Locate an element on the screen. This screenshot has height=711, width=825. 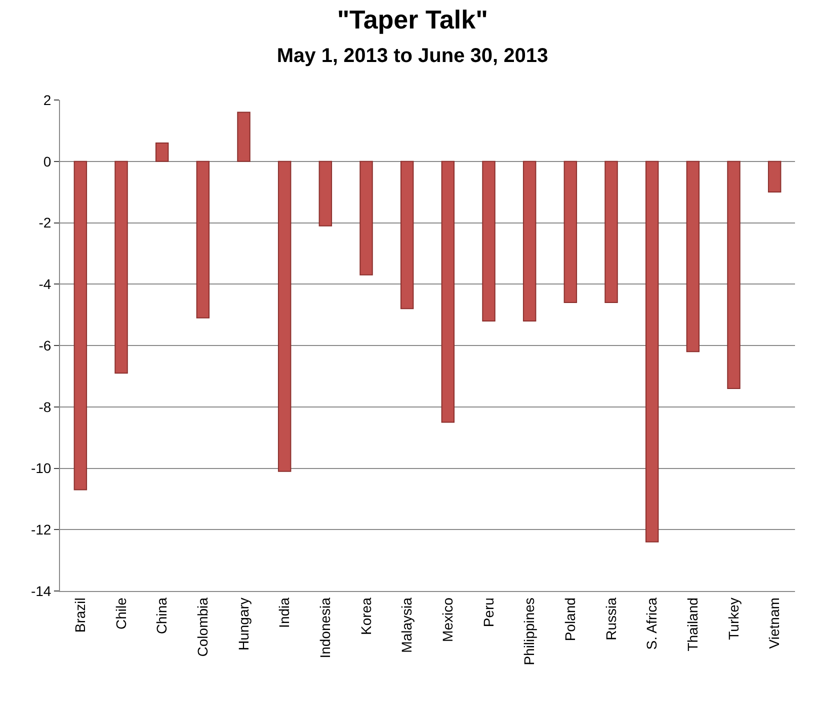
x-tick-label: Hungary is located at coordinates (243, 624).